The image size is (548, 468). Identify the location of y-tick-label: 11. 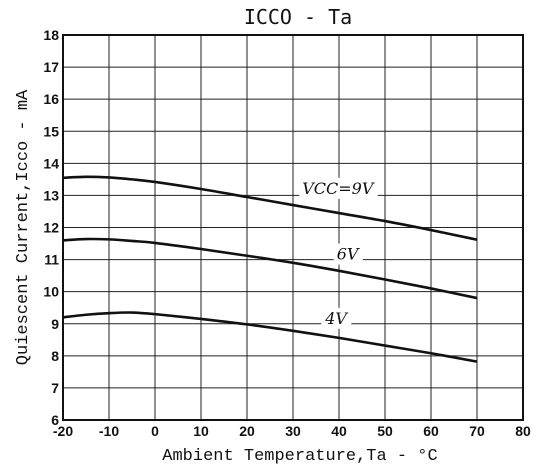
(51, 260).